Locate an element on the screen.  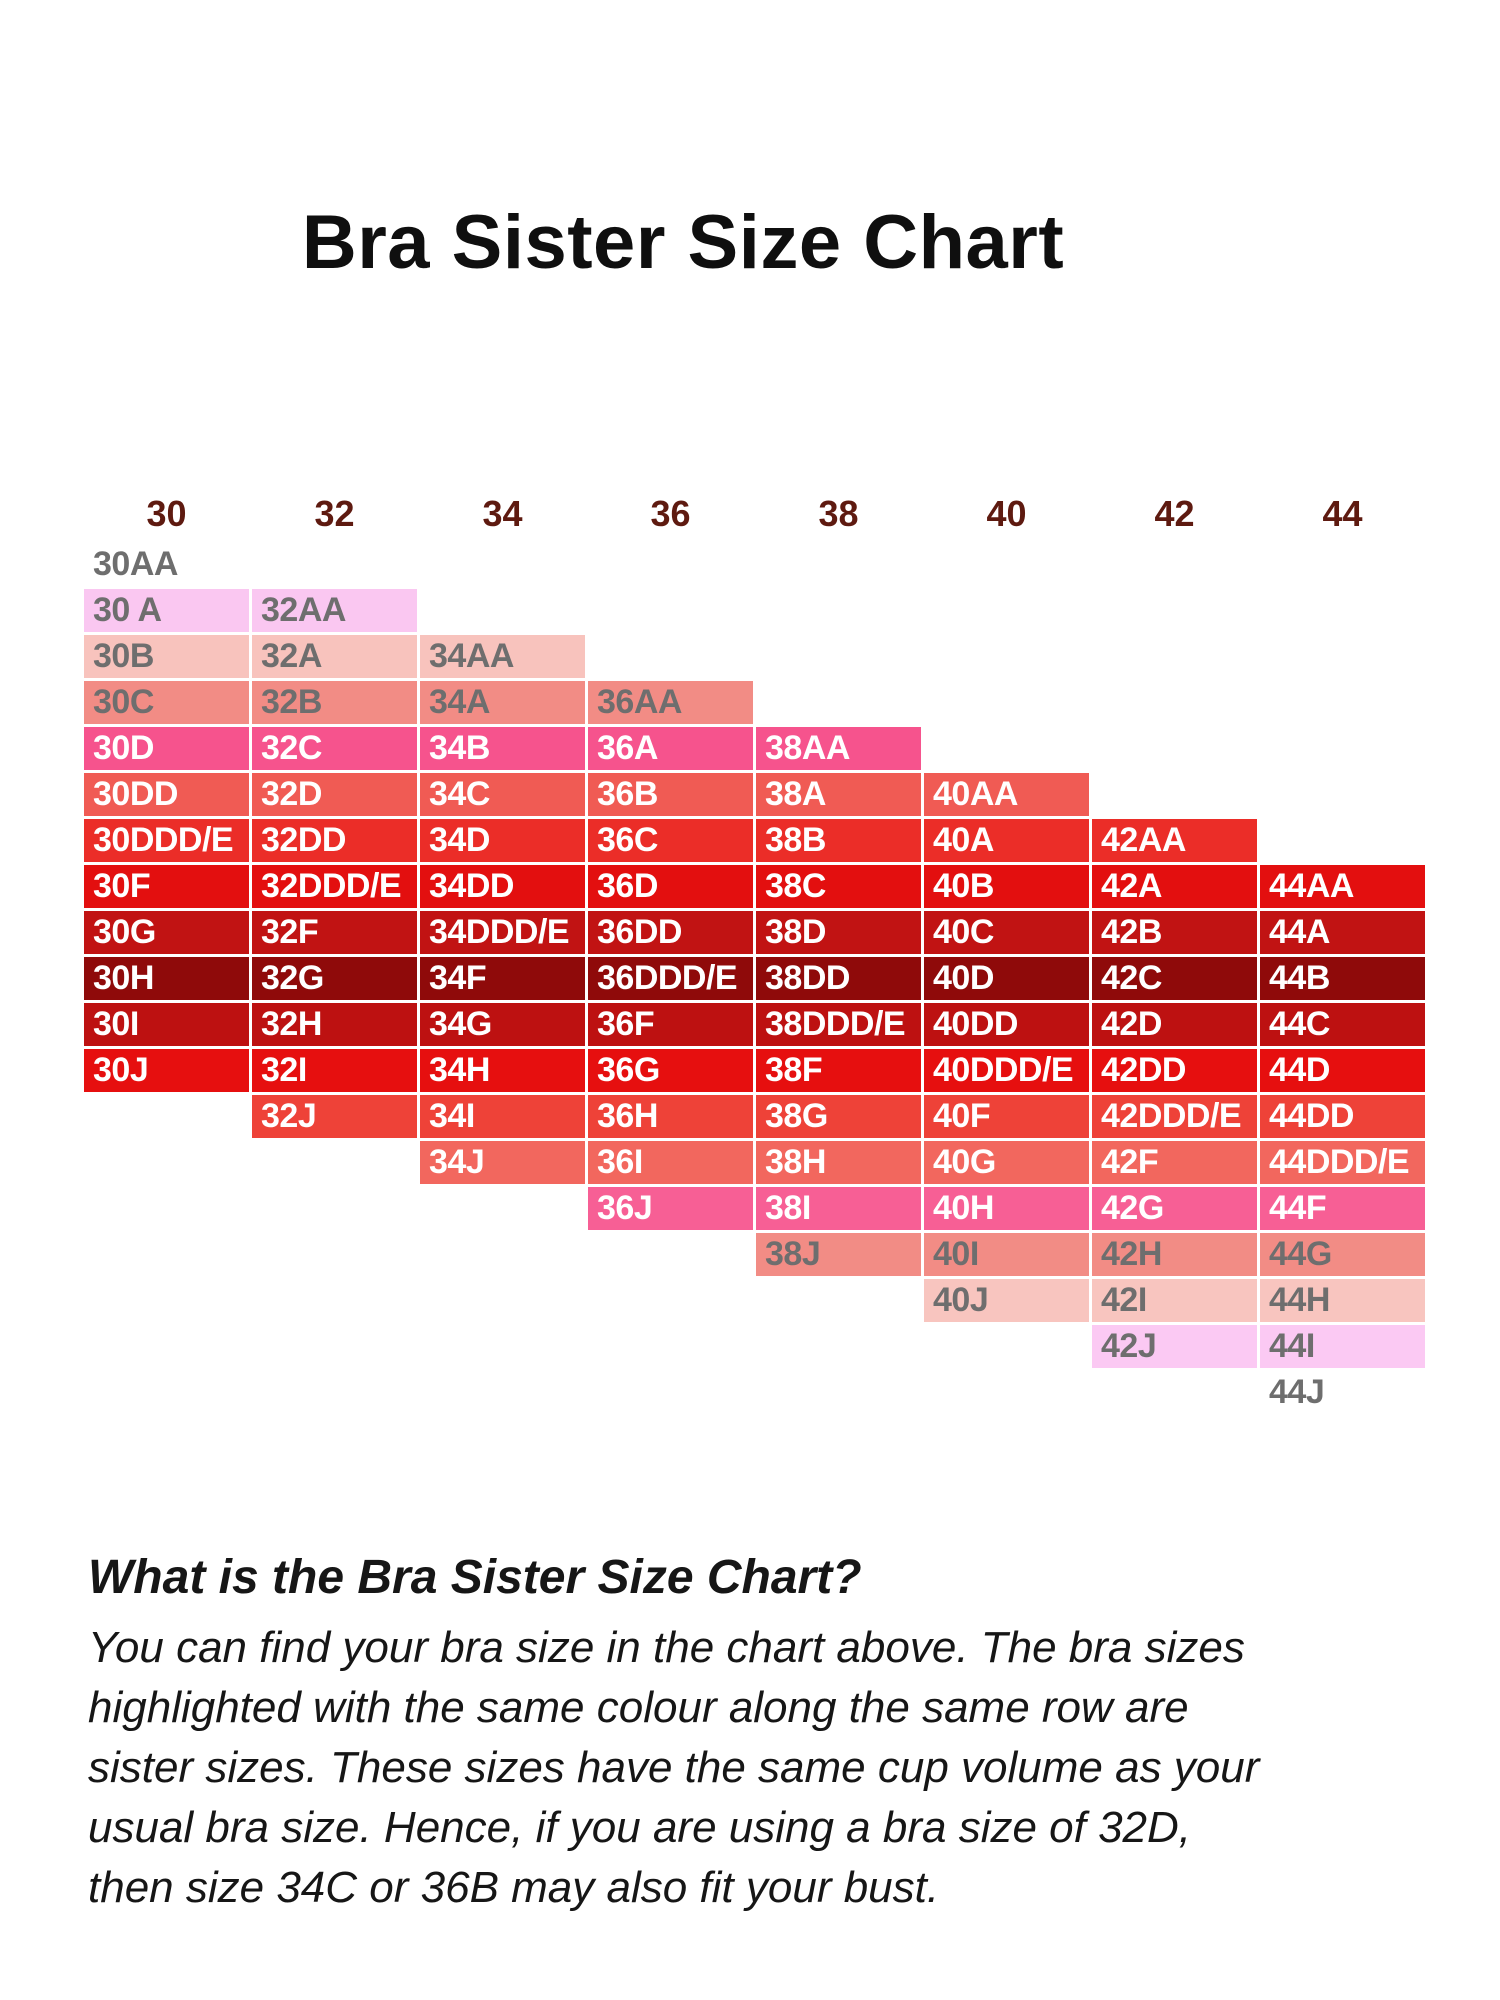
size-cell-36g: 36G is located at coordinates (670, 1070).